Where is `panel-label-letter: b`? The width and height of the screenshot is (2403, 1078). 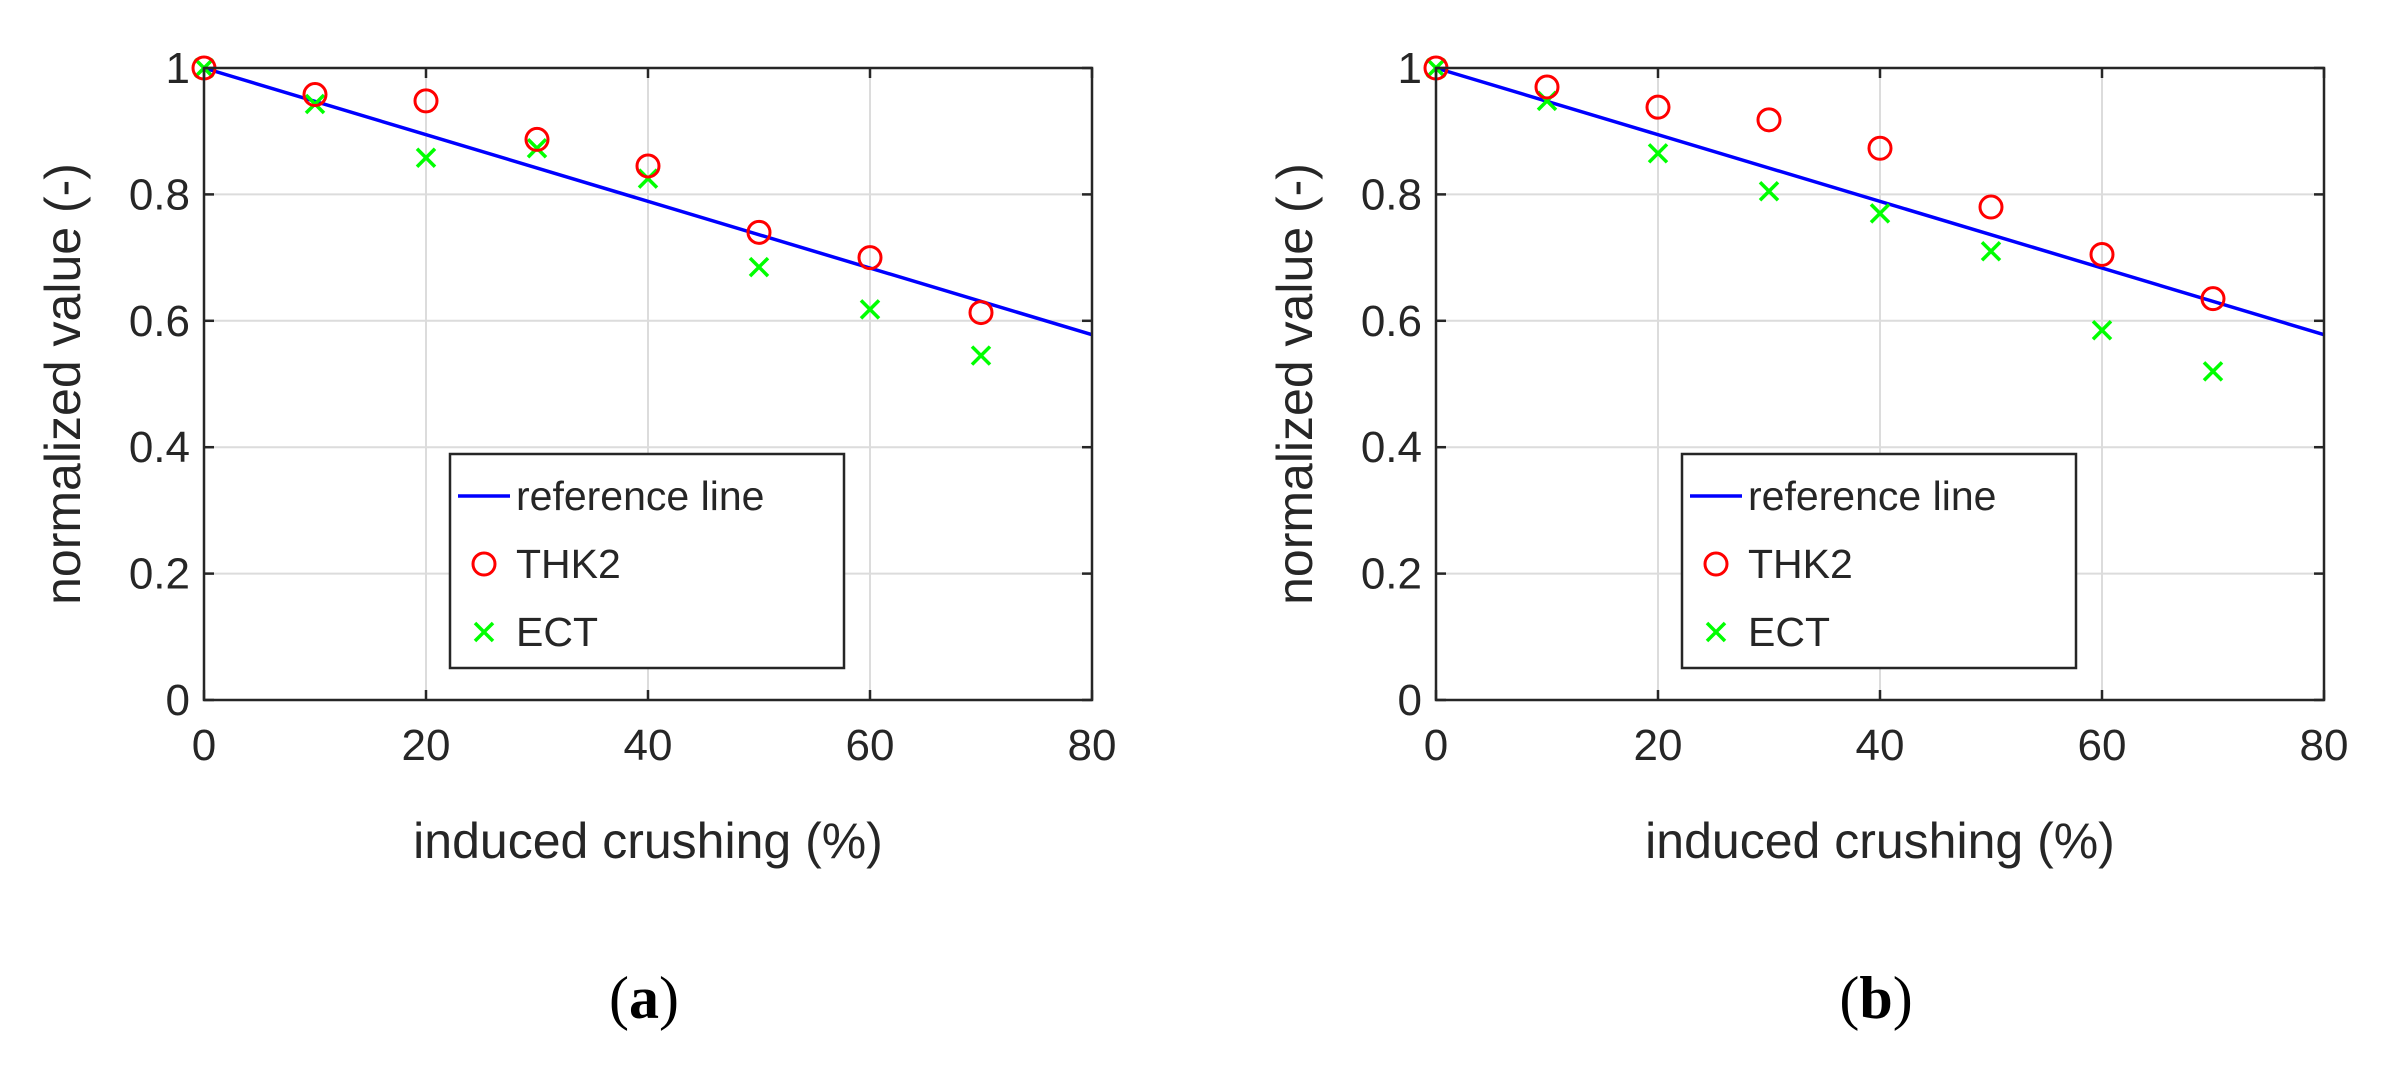 panel-label-letter: b is located at coordinates (1875, 998).